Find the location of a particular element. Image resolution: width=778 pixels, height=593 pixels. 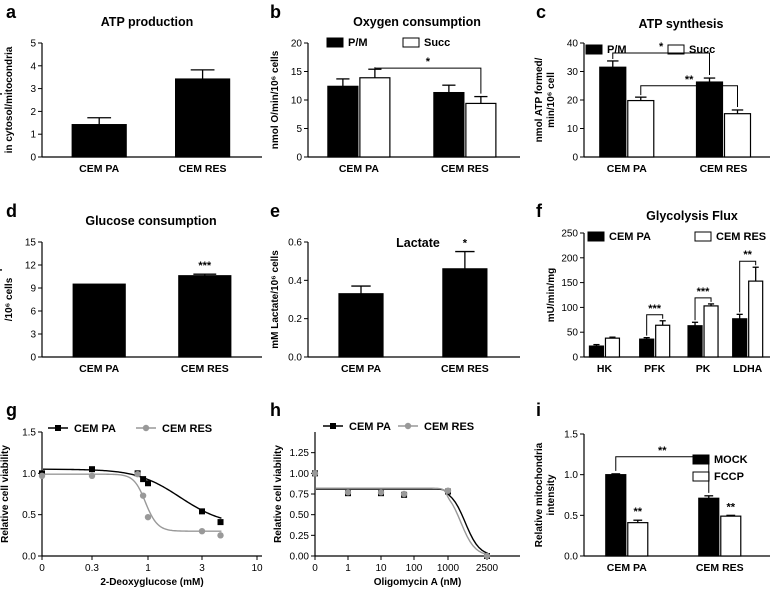

y-tick-label: 1 is located at coordinates (33, 135).